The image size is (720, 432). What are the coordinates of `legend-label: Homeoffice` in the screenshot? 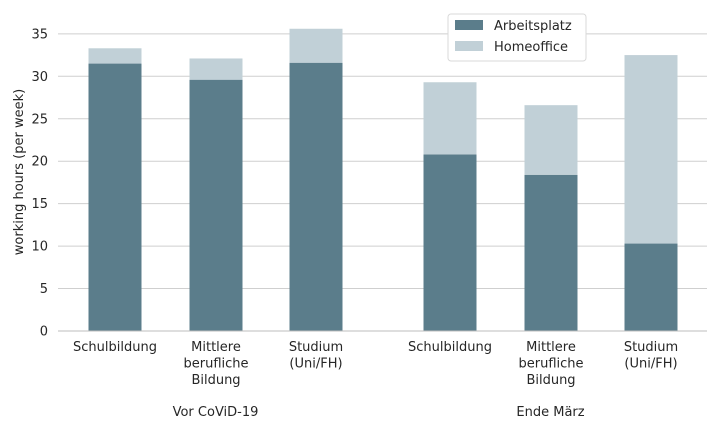 It's located at (531, 47).